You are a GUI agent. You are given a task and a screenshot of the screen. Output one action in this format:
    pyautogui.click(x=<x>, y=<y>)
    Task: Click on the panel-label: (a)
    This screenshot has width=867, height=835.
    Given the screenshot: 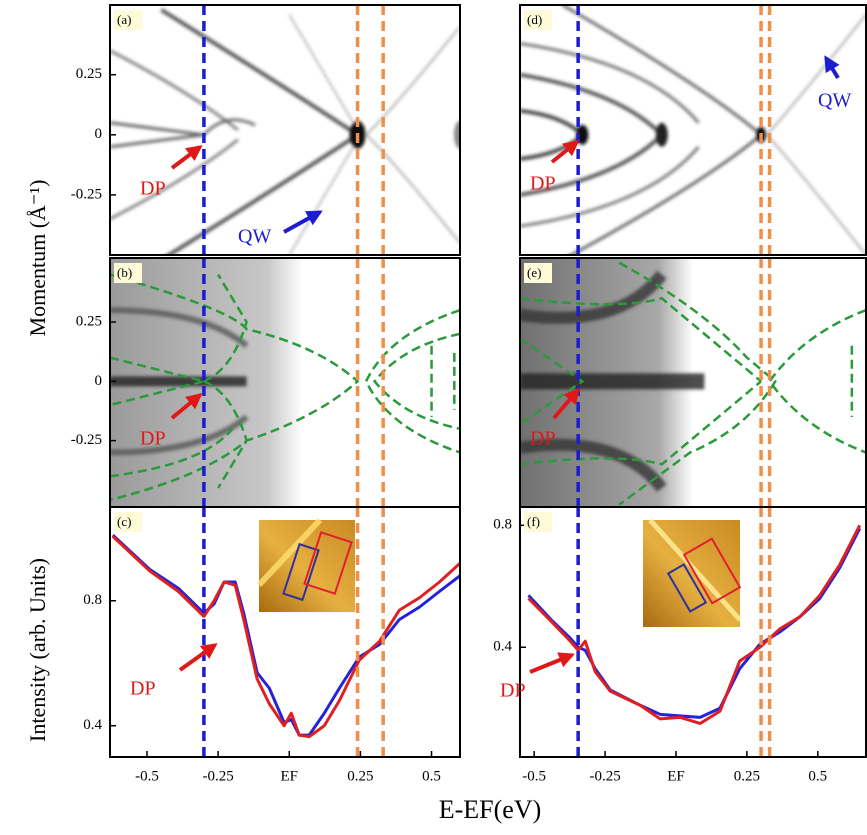 What is the action you would take?
    pyautogui.click(x=124, y=19)
    